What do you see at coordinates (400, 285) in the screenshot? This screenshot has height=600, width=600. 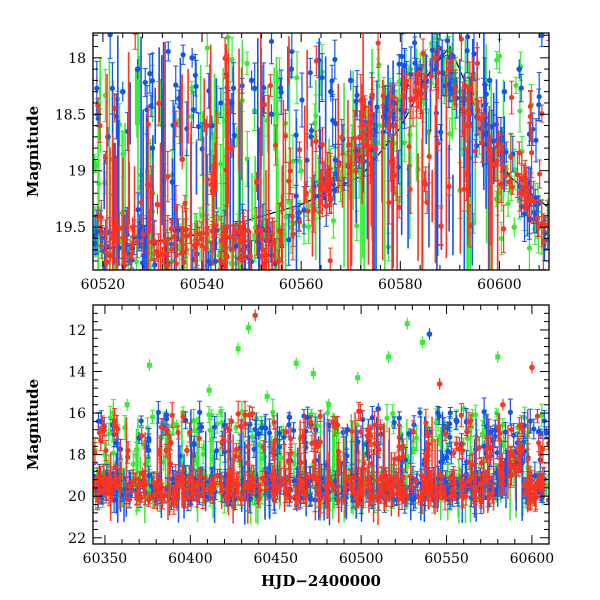 I see `x-tick-label: 60580` at bounding box center [400, 285].